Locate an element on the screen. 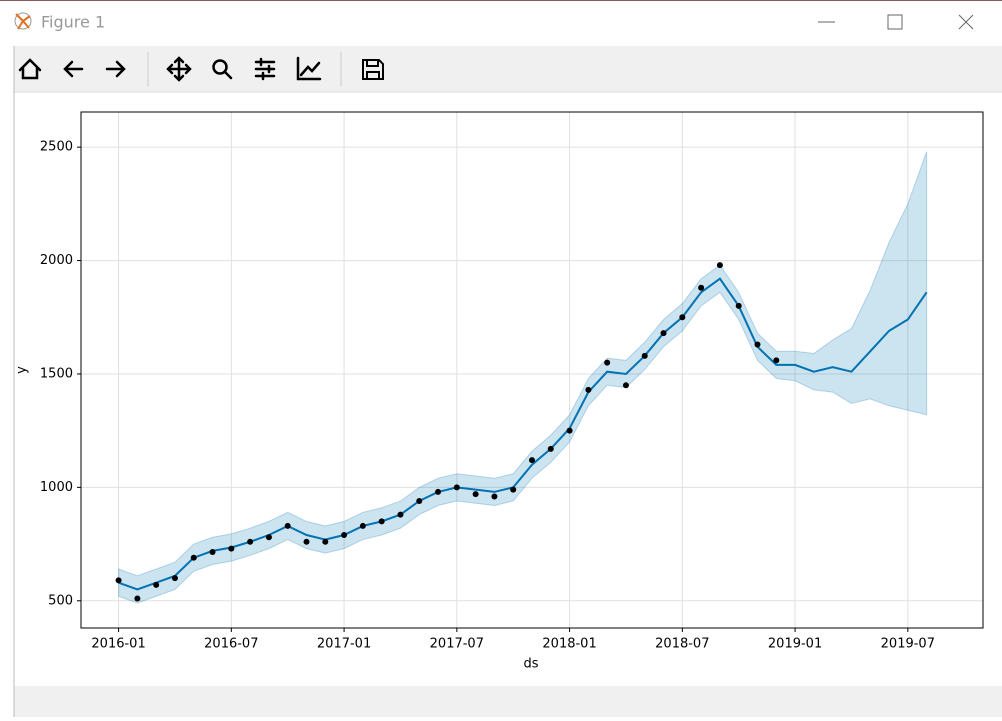 The width and height of the screenshot is (1002, 721). toolbar is located at coordinates (508, 69).